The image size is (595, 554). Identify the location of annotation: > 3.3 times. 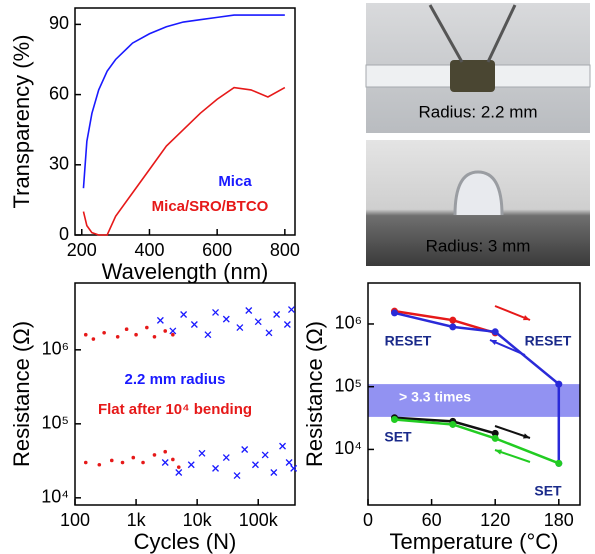
(435, 397).